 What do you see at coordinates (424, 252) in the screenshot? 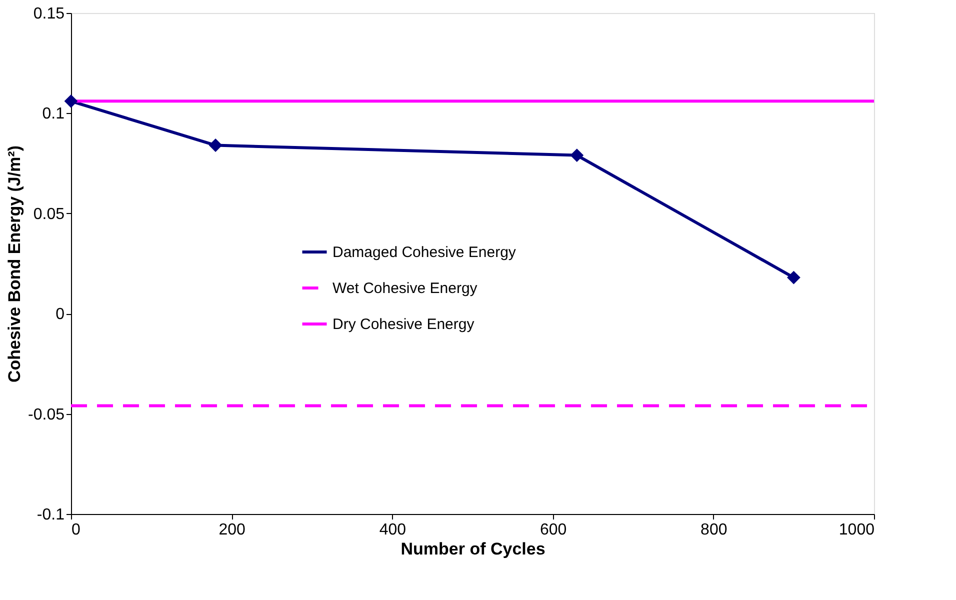
I see `legend-label: Damaged Cohesive Energy` at bounding box center [424, 252].